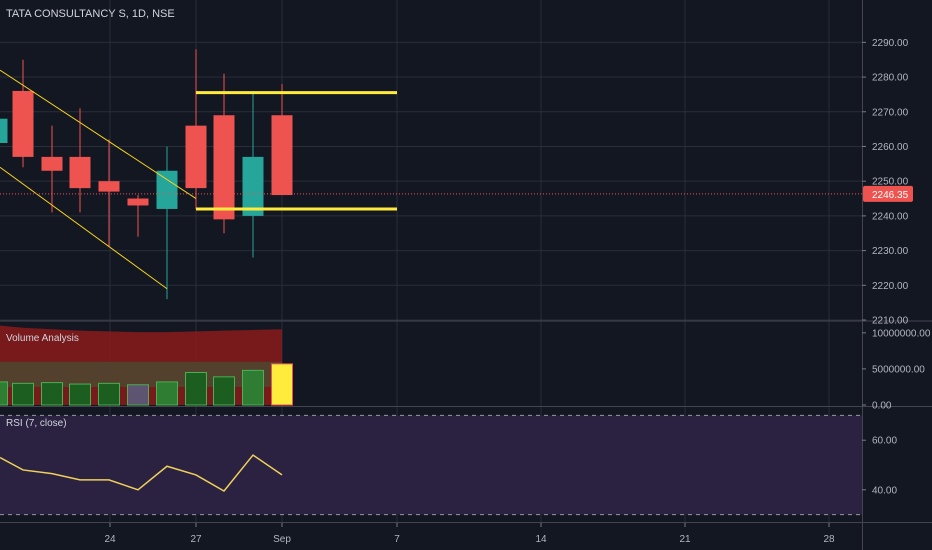 The image size is (932, 550). What do you see at coordinates (397, 539) in the screenshot?
I see `time-tick-label: 7` at bounding box center [397, 539].